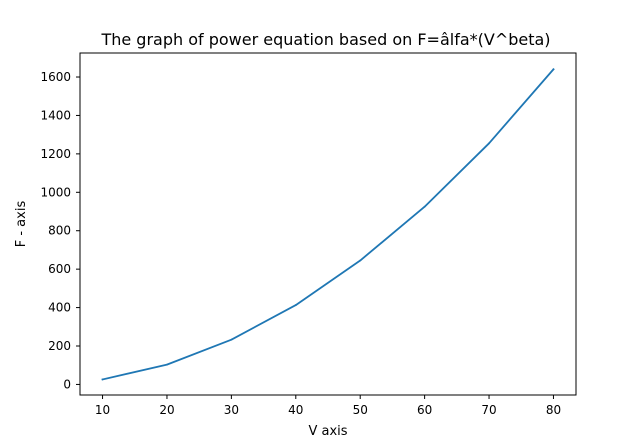  What do you see at coordinates (295, 410) in the screenshot?
I see `x-tick-label: 40` at bounding box center [295, 410].